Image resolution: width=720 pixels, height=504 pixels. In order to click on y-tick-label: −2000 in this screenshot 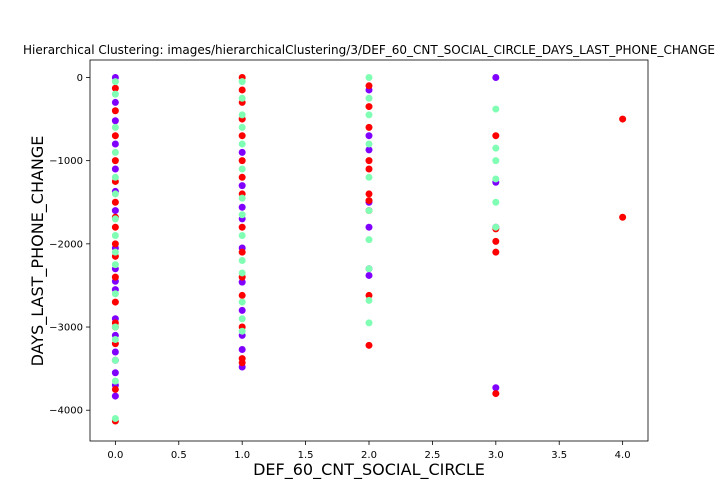, I will do `click(66, 244)`.